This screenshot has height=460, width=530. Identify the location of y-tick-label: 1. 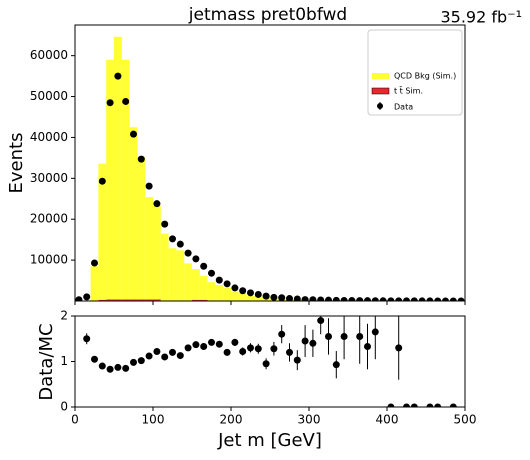
(64, 361).